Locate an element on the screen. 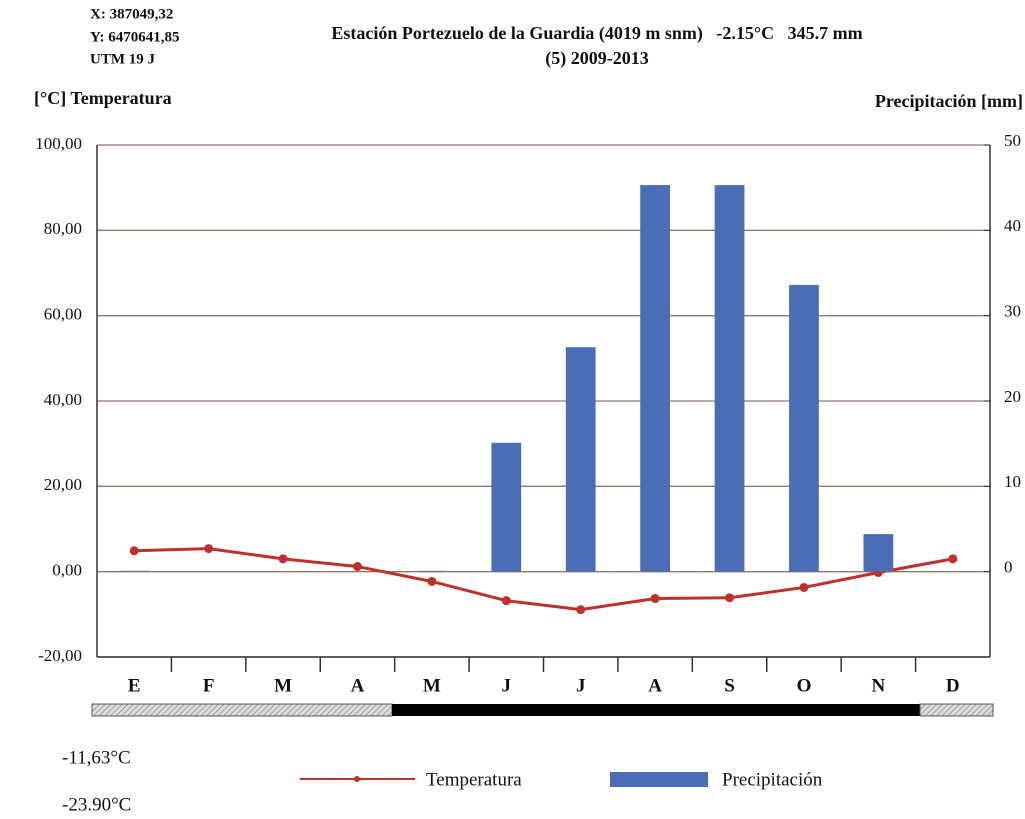 This screenshot has width=1025, height=819. legend-label: Temperatura is located at coordinates (474, 779).